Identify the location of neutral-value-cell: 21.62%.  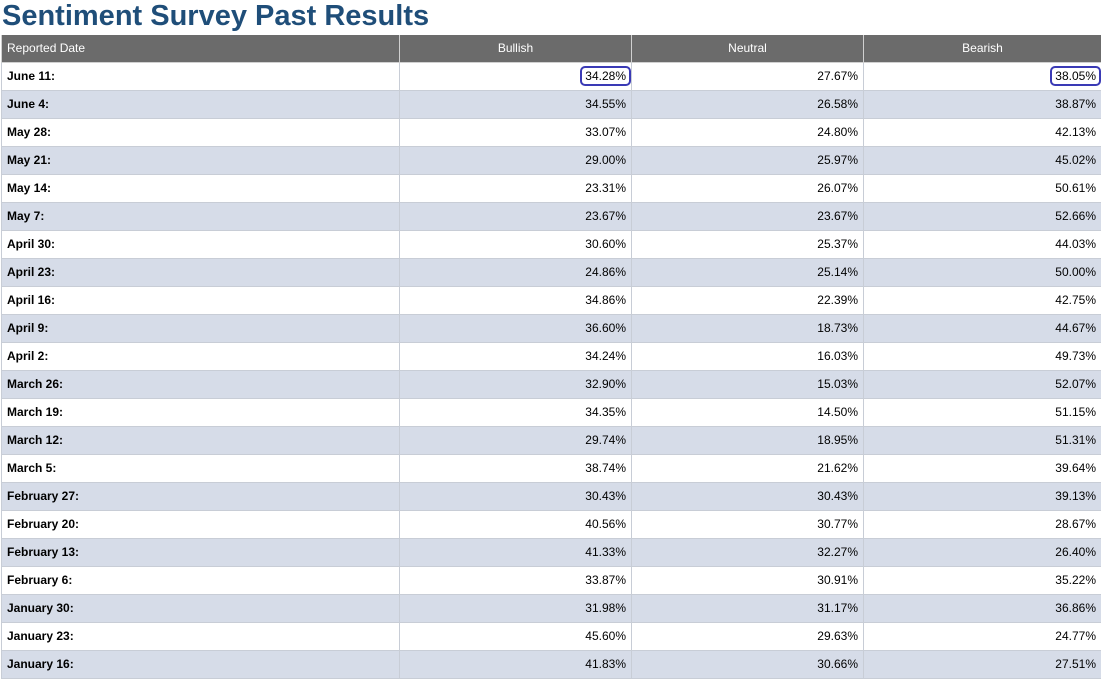
(747, 468).